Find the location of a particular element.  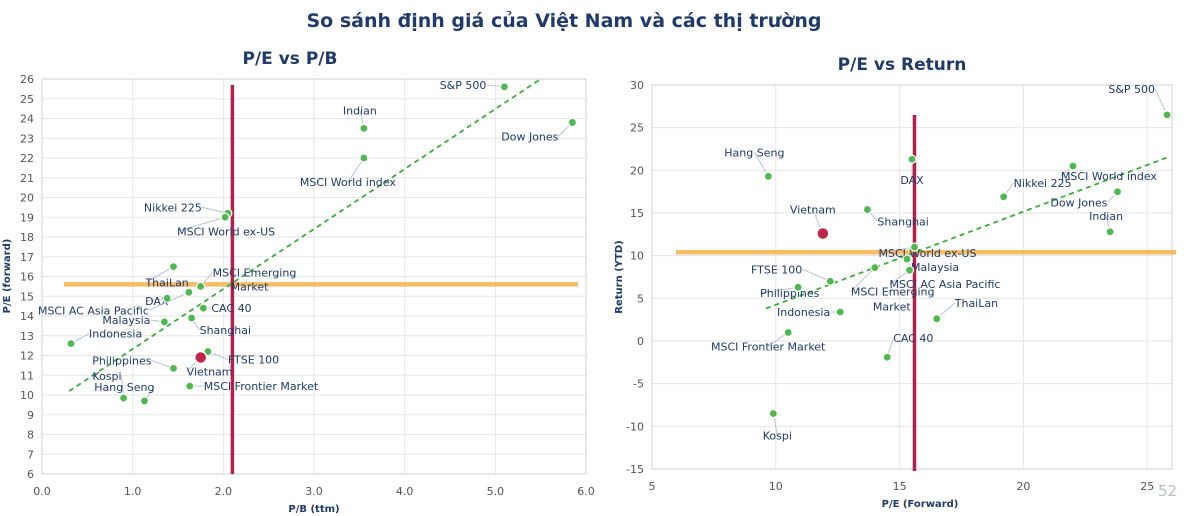

point-label-line: MSCI Emerging is located at coordinates (893, 292).